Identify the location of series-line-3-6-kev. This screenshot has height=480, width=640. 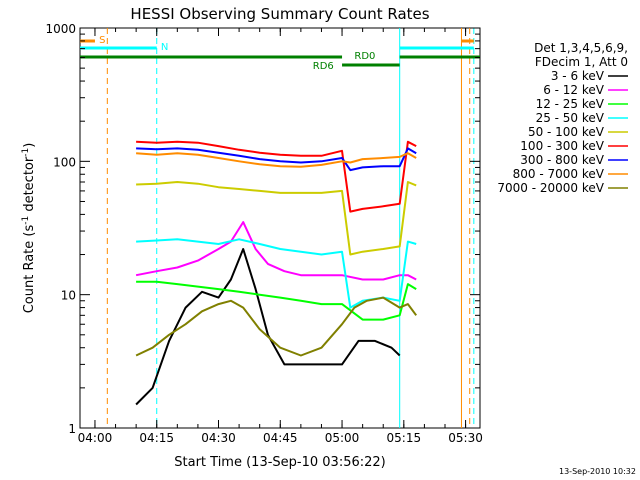
(268, 327).